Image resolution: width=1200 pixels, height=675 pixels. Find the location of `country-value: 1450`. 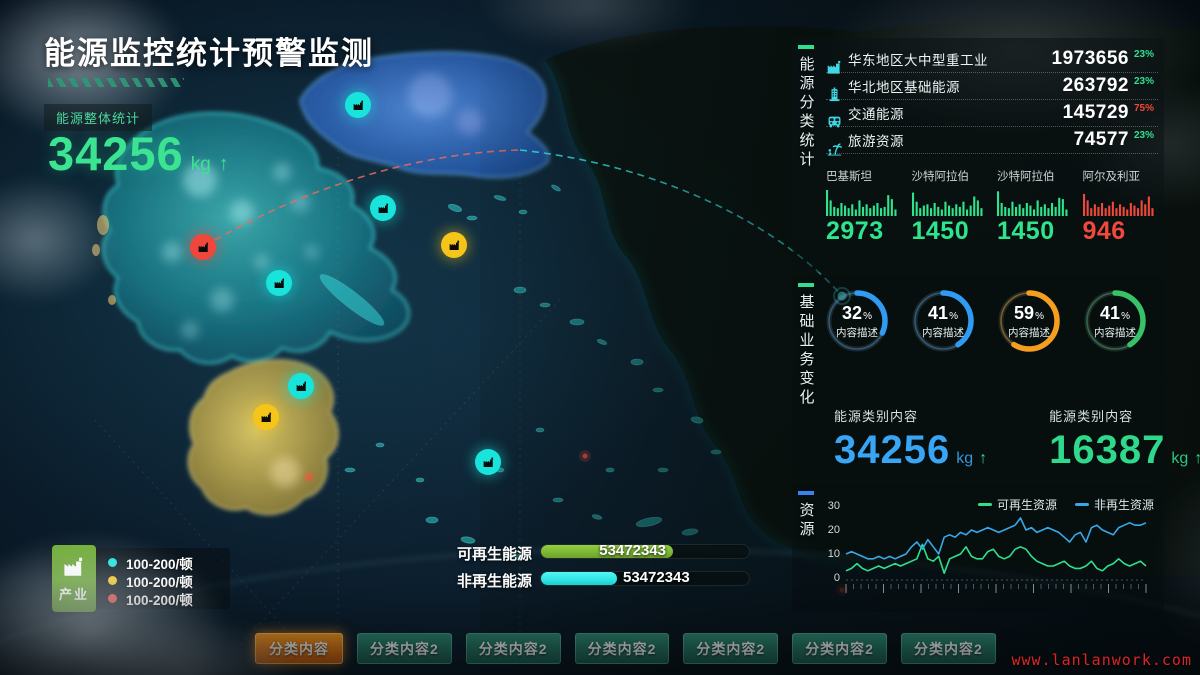

country-value: 1450 is located at coordinates (940, 231).